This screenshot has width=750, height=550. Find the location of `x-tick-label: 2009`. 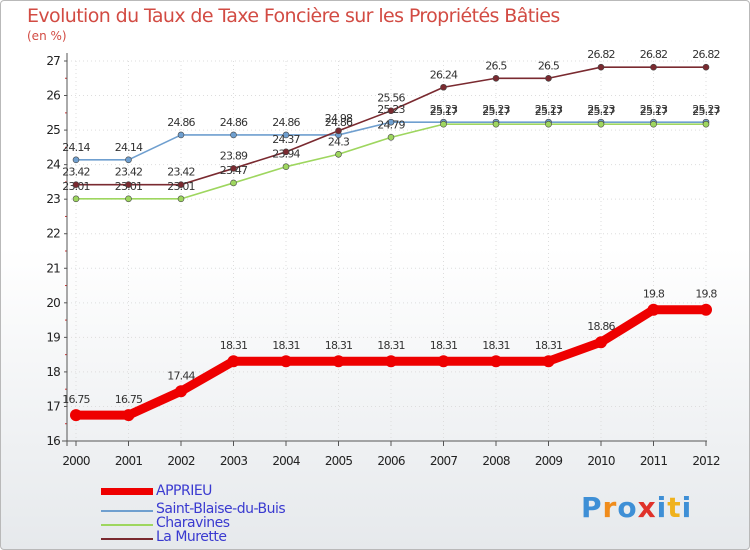

x-tick-label: 2009 is located at coordinates (549, 461).